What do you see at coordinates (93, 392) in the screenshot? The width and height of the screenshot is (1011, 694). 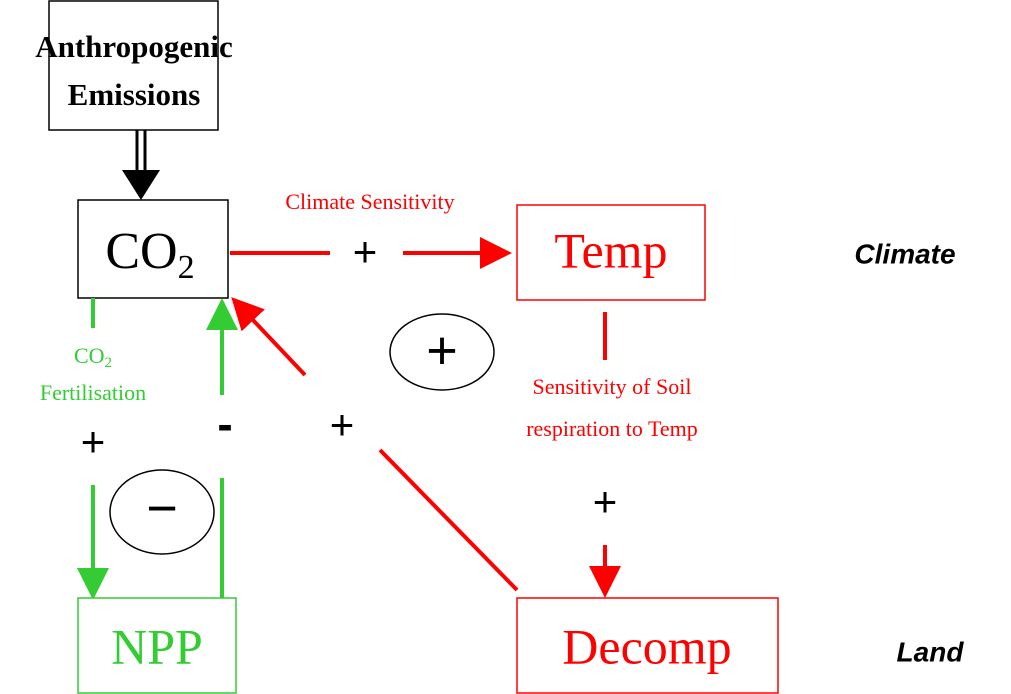 I see `link-label: Fertilisation` at bounding box center [93, 392].